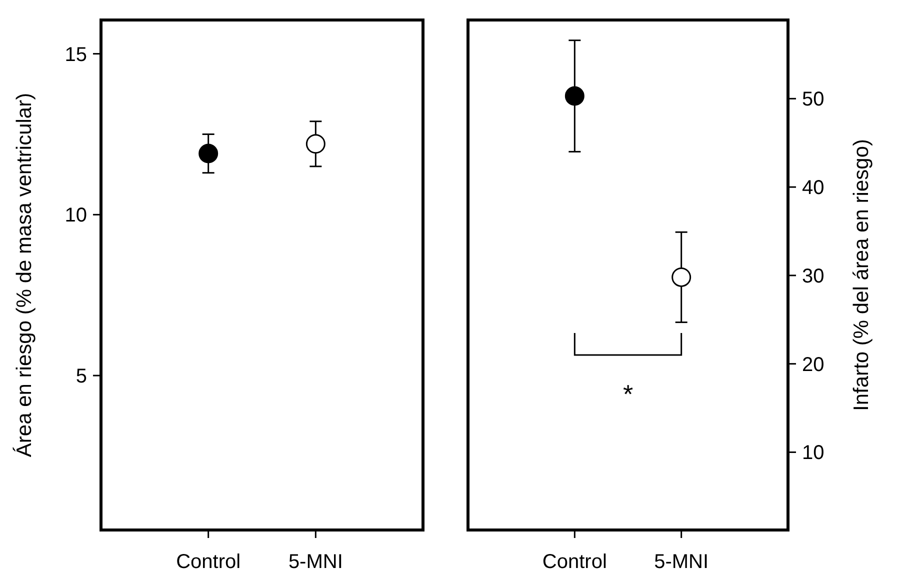 The image size is (903, 574). I want to click on annotation: *, so click(628, 394).